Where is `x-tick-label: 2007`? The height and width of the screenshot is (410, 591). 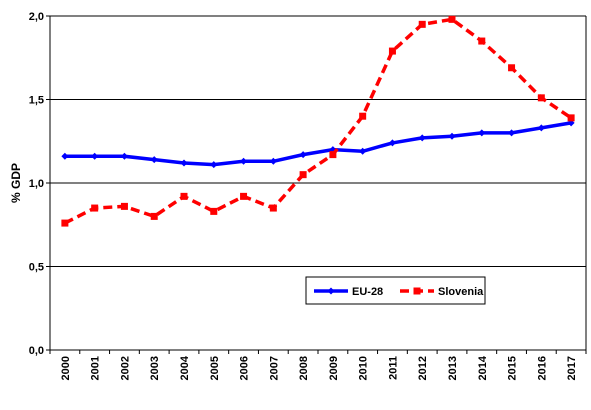 x-tick-label: 2007 is located at coordinates (274, 368).